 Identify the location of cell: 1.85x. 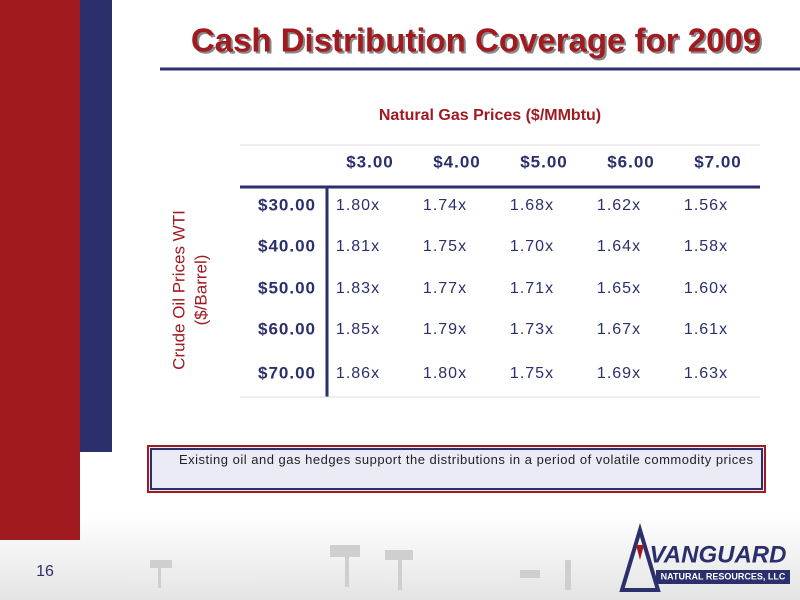
(358, 329).